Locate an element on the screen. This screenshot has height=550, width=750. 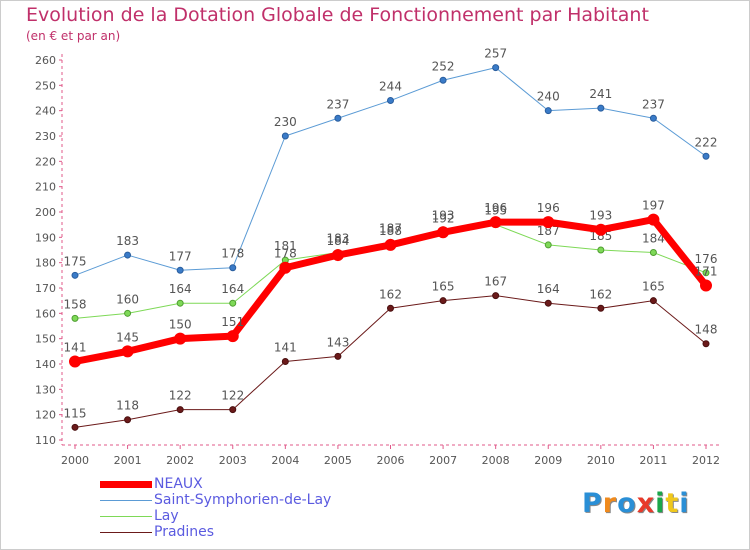
legend-item: Pradines is located at coordinates (157, 532).